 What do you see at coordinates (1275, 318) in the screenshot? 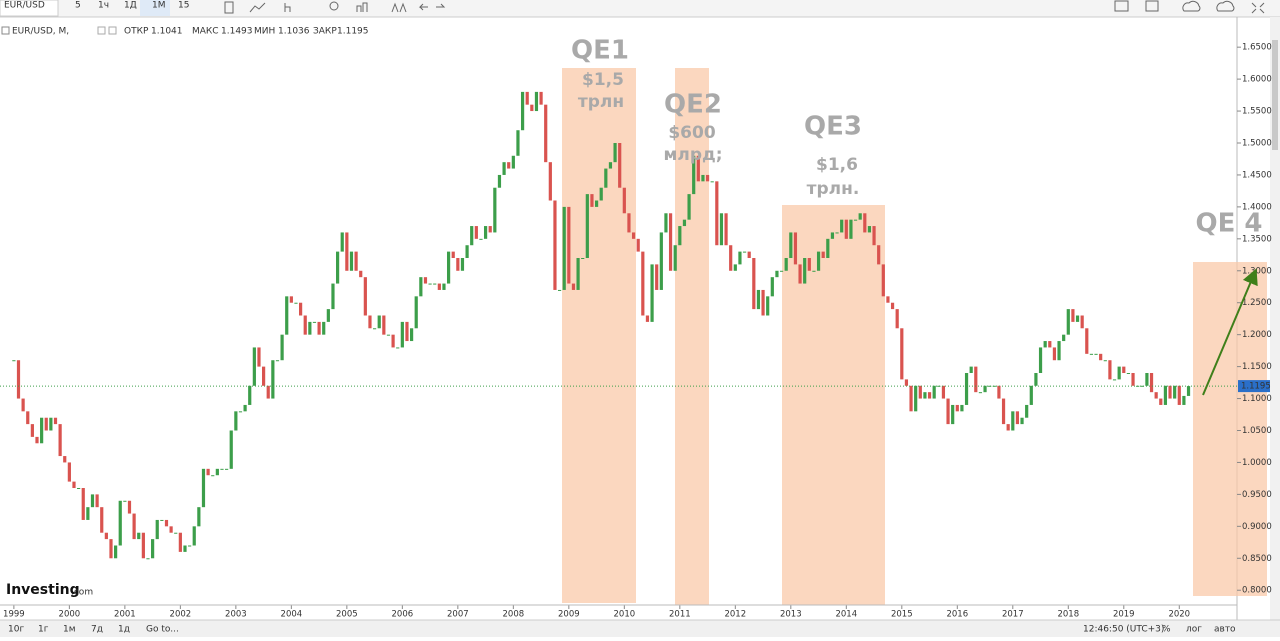
I see `scrollbar` at bounding box center [1275, 318].